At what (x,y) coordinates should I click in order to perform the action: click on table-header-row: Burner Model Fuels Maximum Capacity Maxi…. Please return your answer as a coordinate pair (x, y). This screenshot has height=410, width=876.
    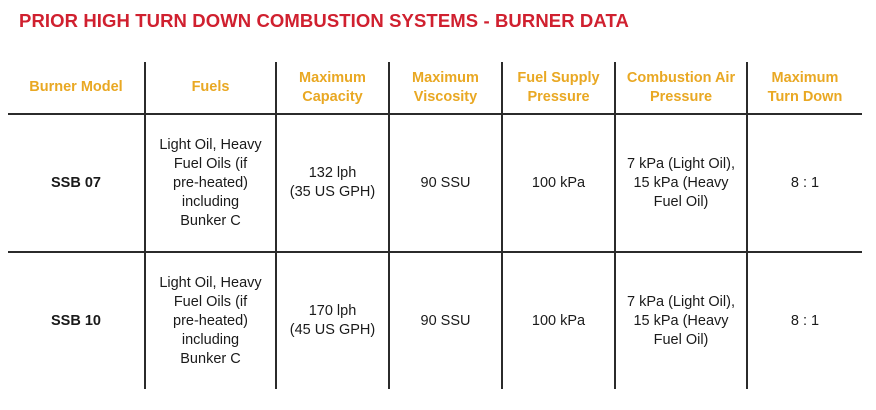
    Looking at the image, I should click on (435, 88).